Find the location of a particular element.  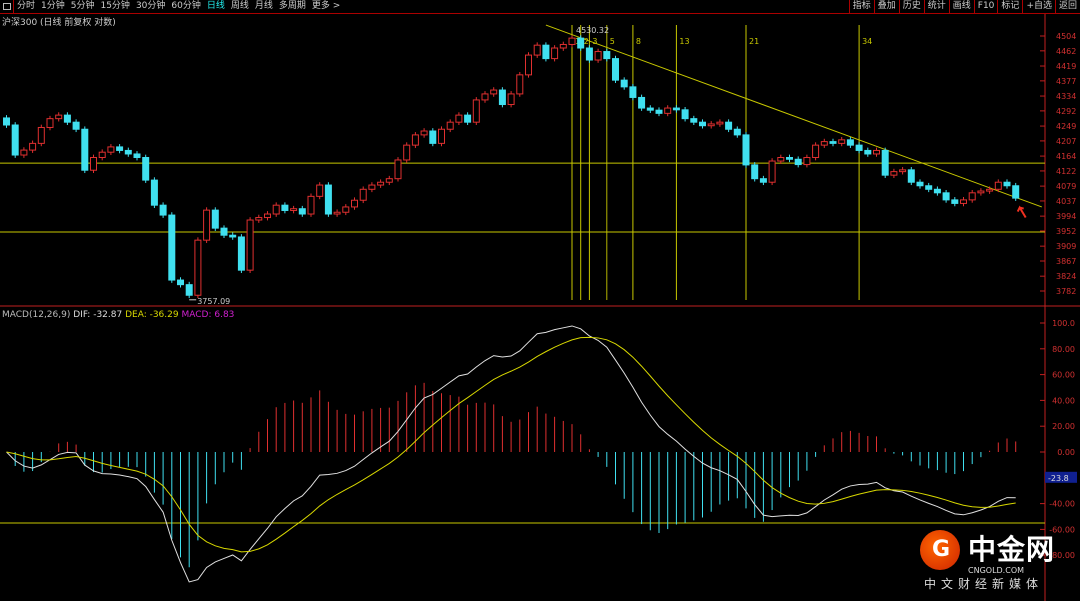

period-tab: 周线 is located at coordinates (239, 6).